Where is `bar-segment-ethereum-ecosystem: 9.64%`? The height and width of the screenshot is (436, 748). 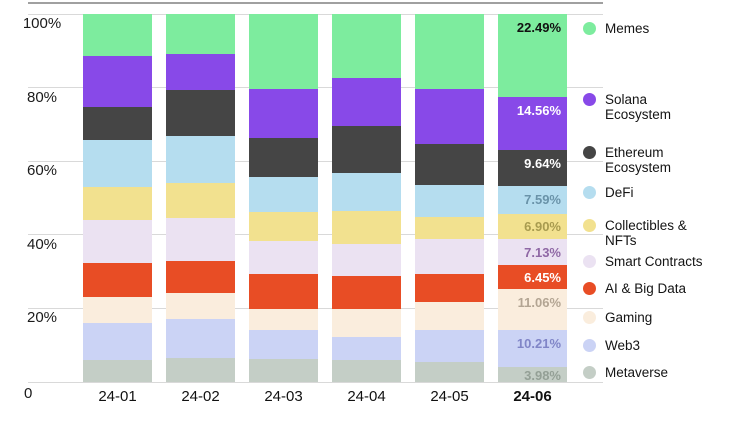 bar-segment-ethereum-ecosystem: 9.64% is located at coordinates (532, 168).